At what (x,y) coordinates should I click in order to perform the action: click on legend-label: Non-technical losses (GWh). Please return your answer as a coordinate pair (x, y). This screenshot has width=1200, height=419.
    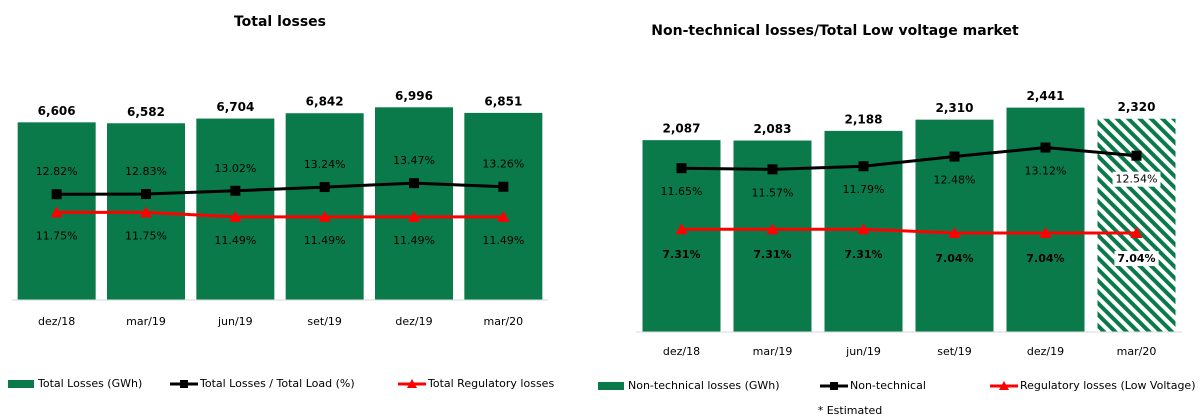
    Looking at the image, I should click on (704, 385).